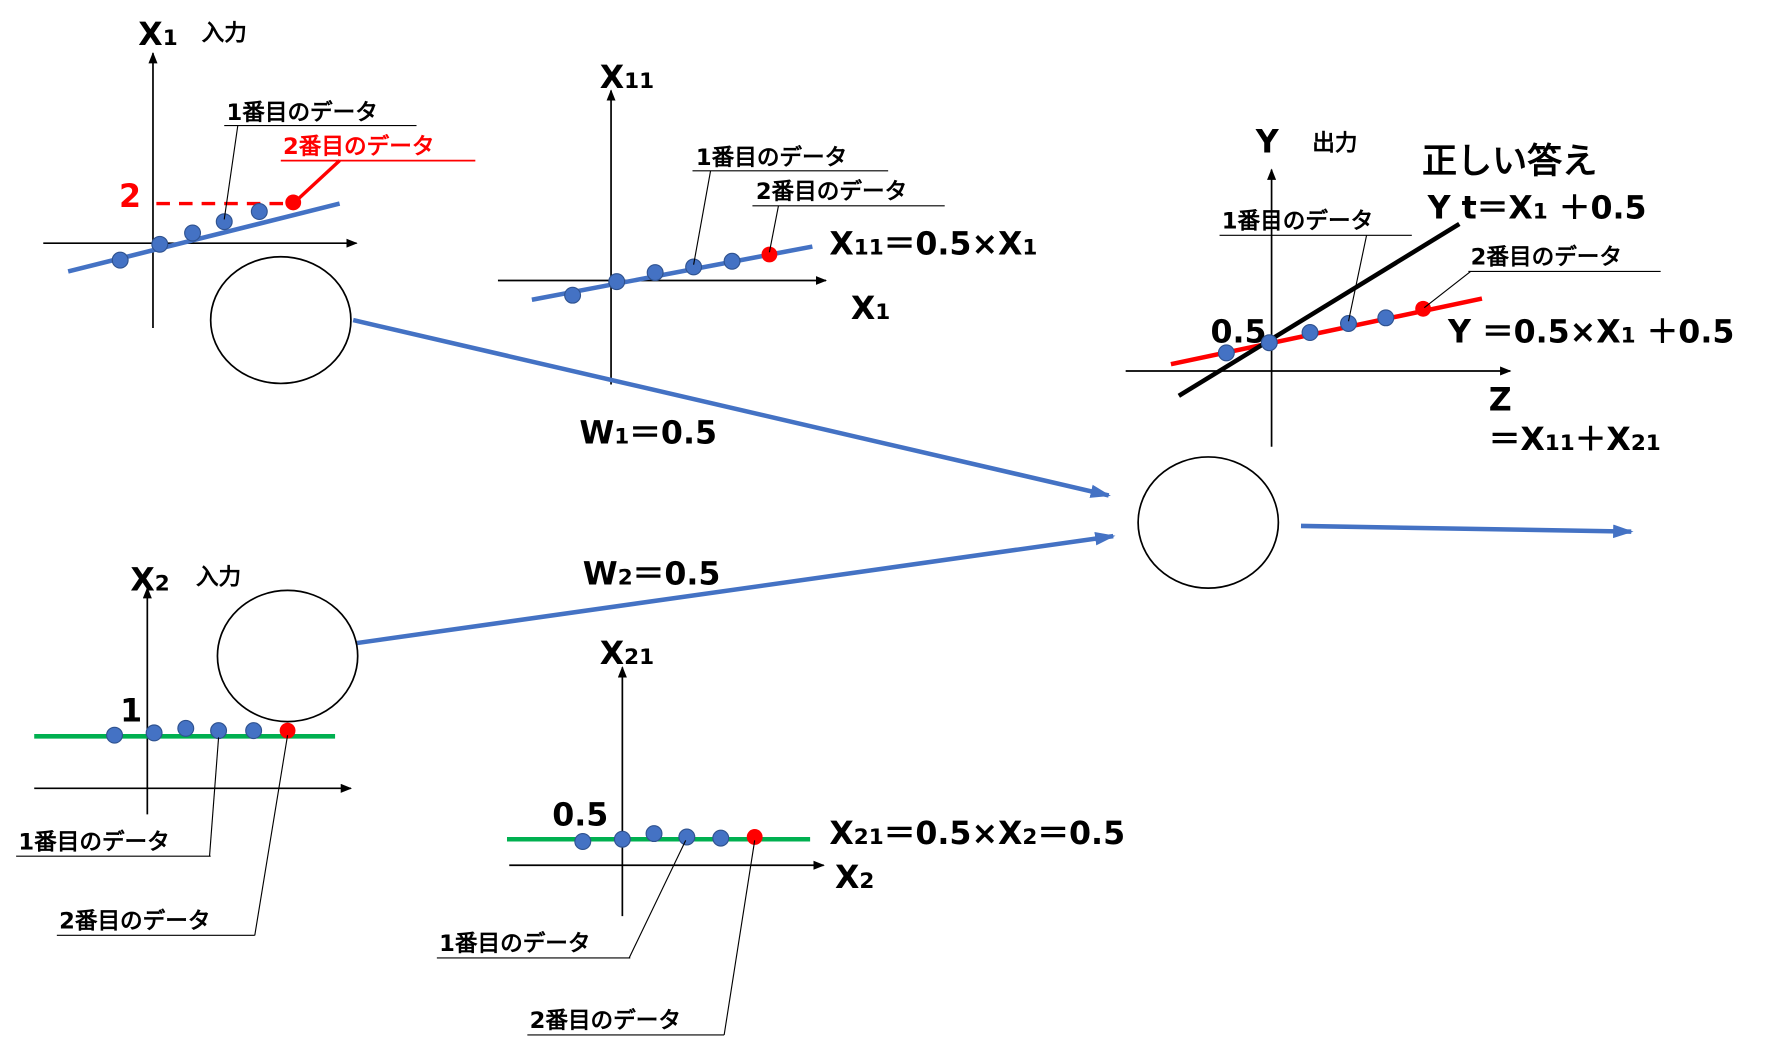  I want to click on formula: X21＝0.5×X2＝0.5, so click(977, 834).